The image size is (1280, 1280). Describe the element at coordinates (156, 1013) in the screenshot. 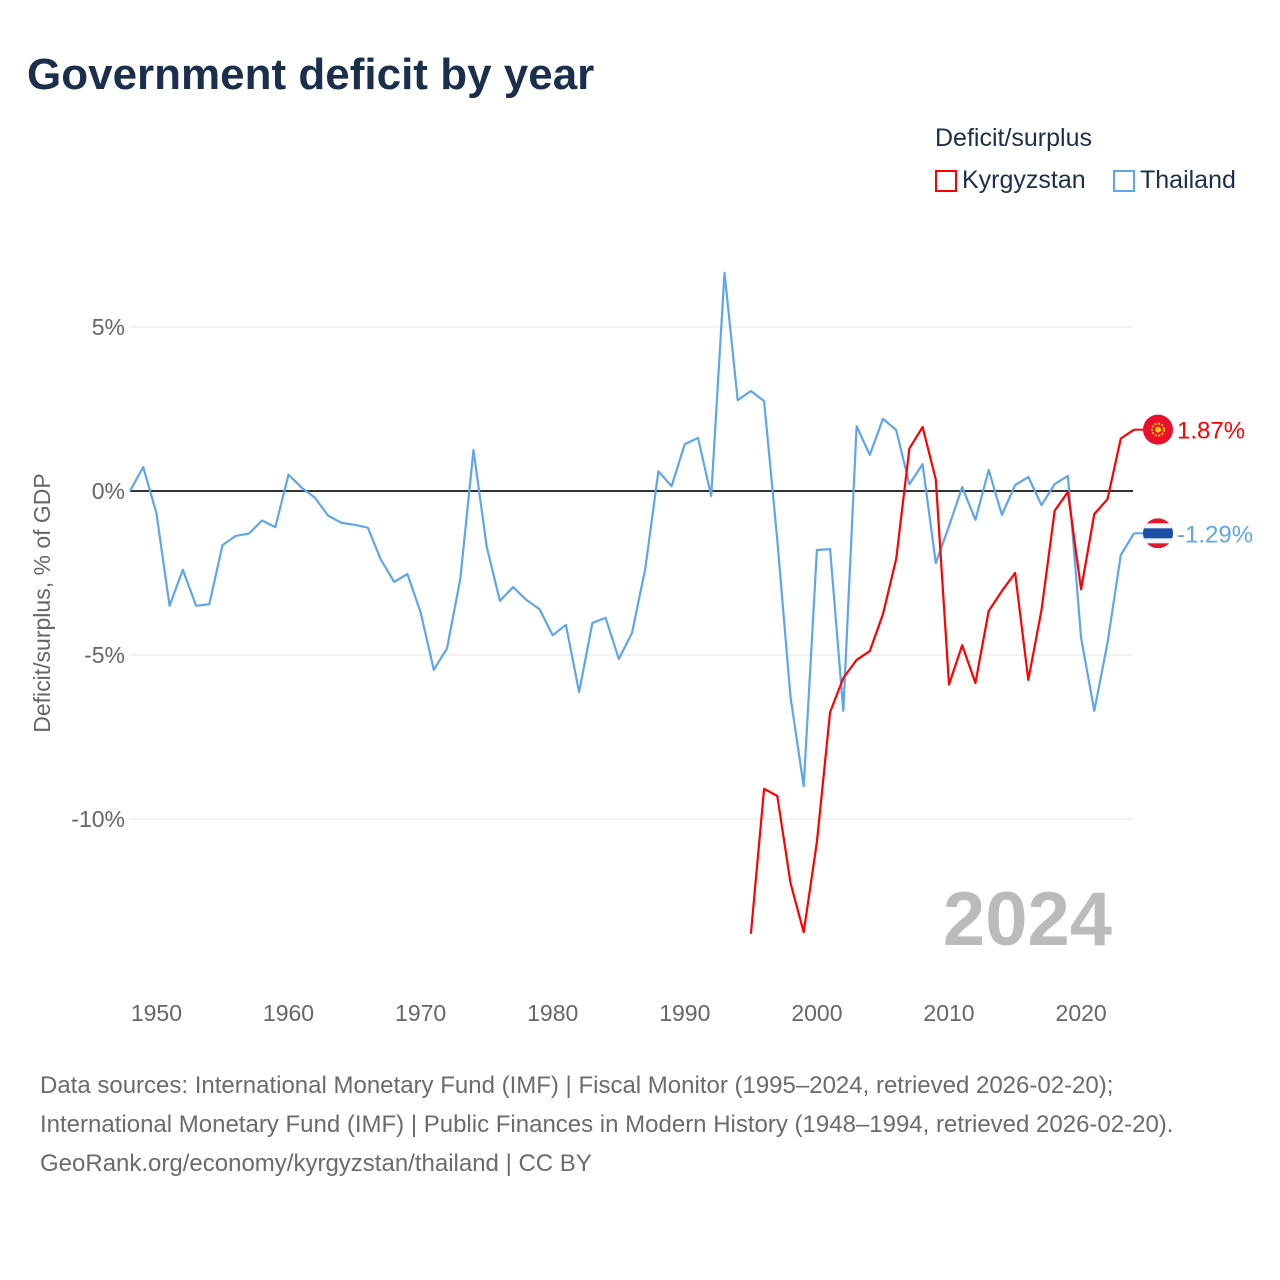

I see `x-tick-label: 1950` at that location.